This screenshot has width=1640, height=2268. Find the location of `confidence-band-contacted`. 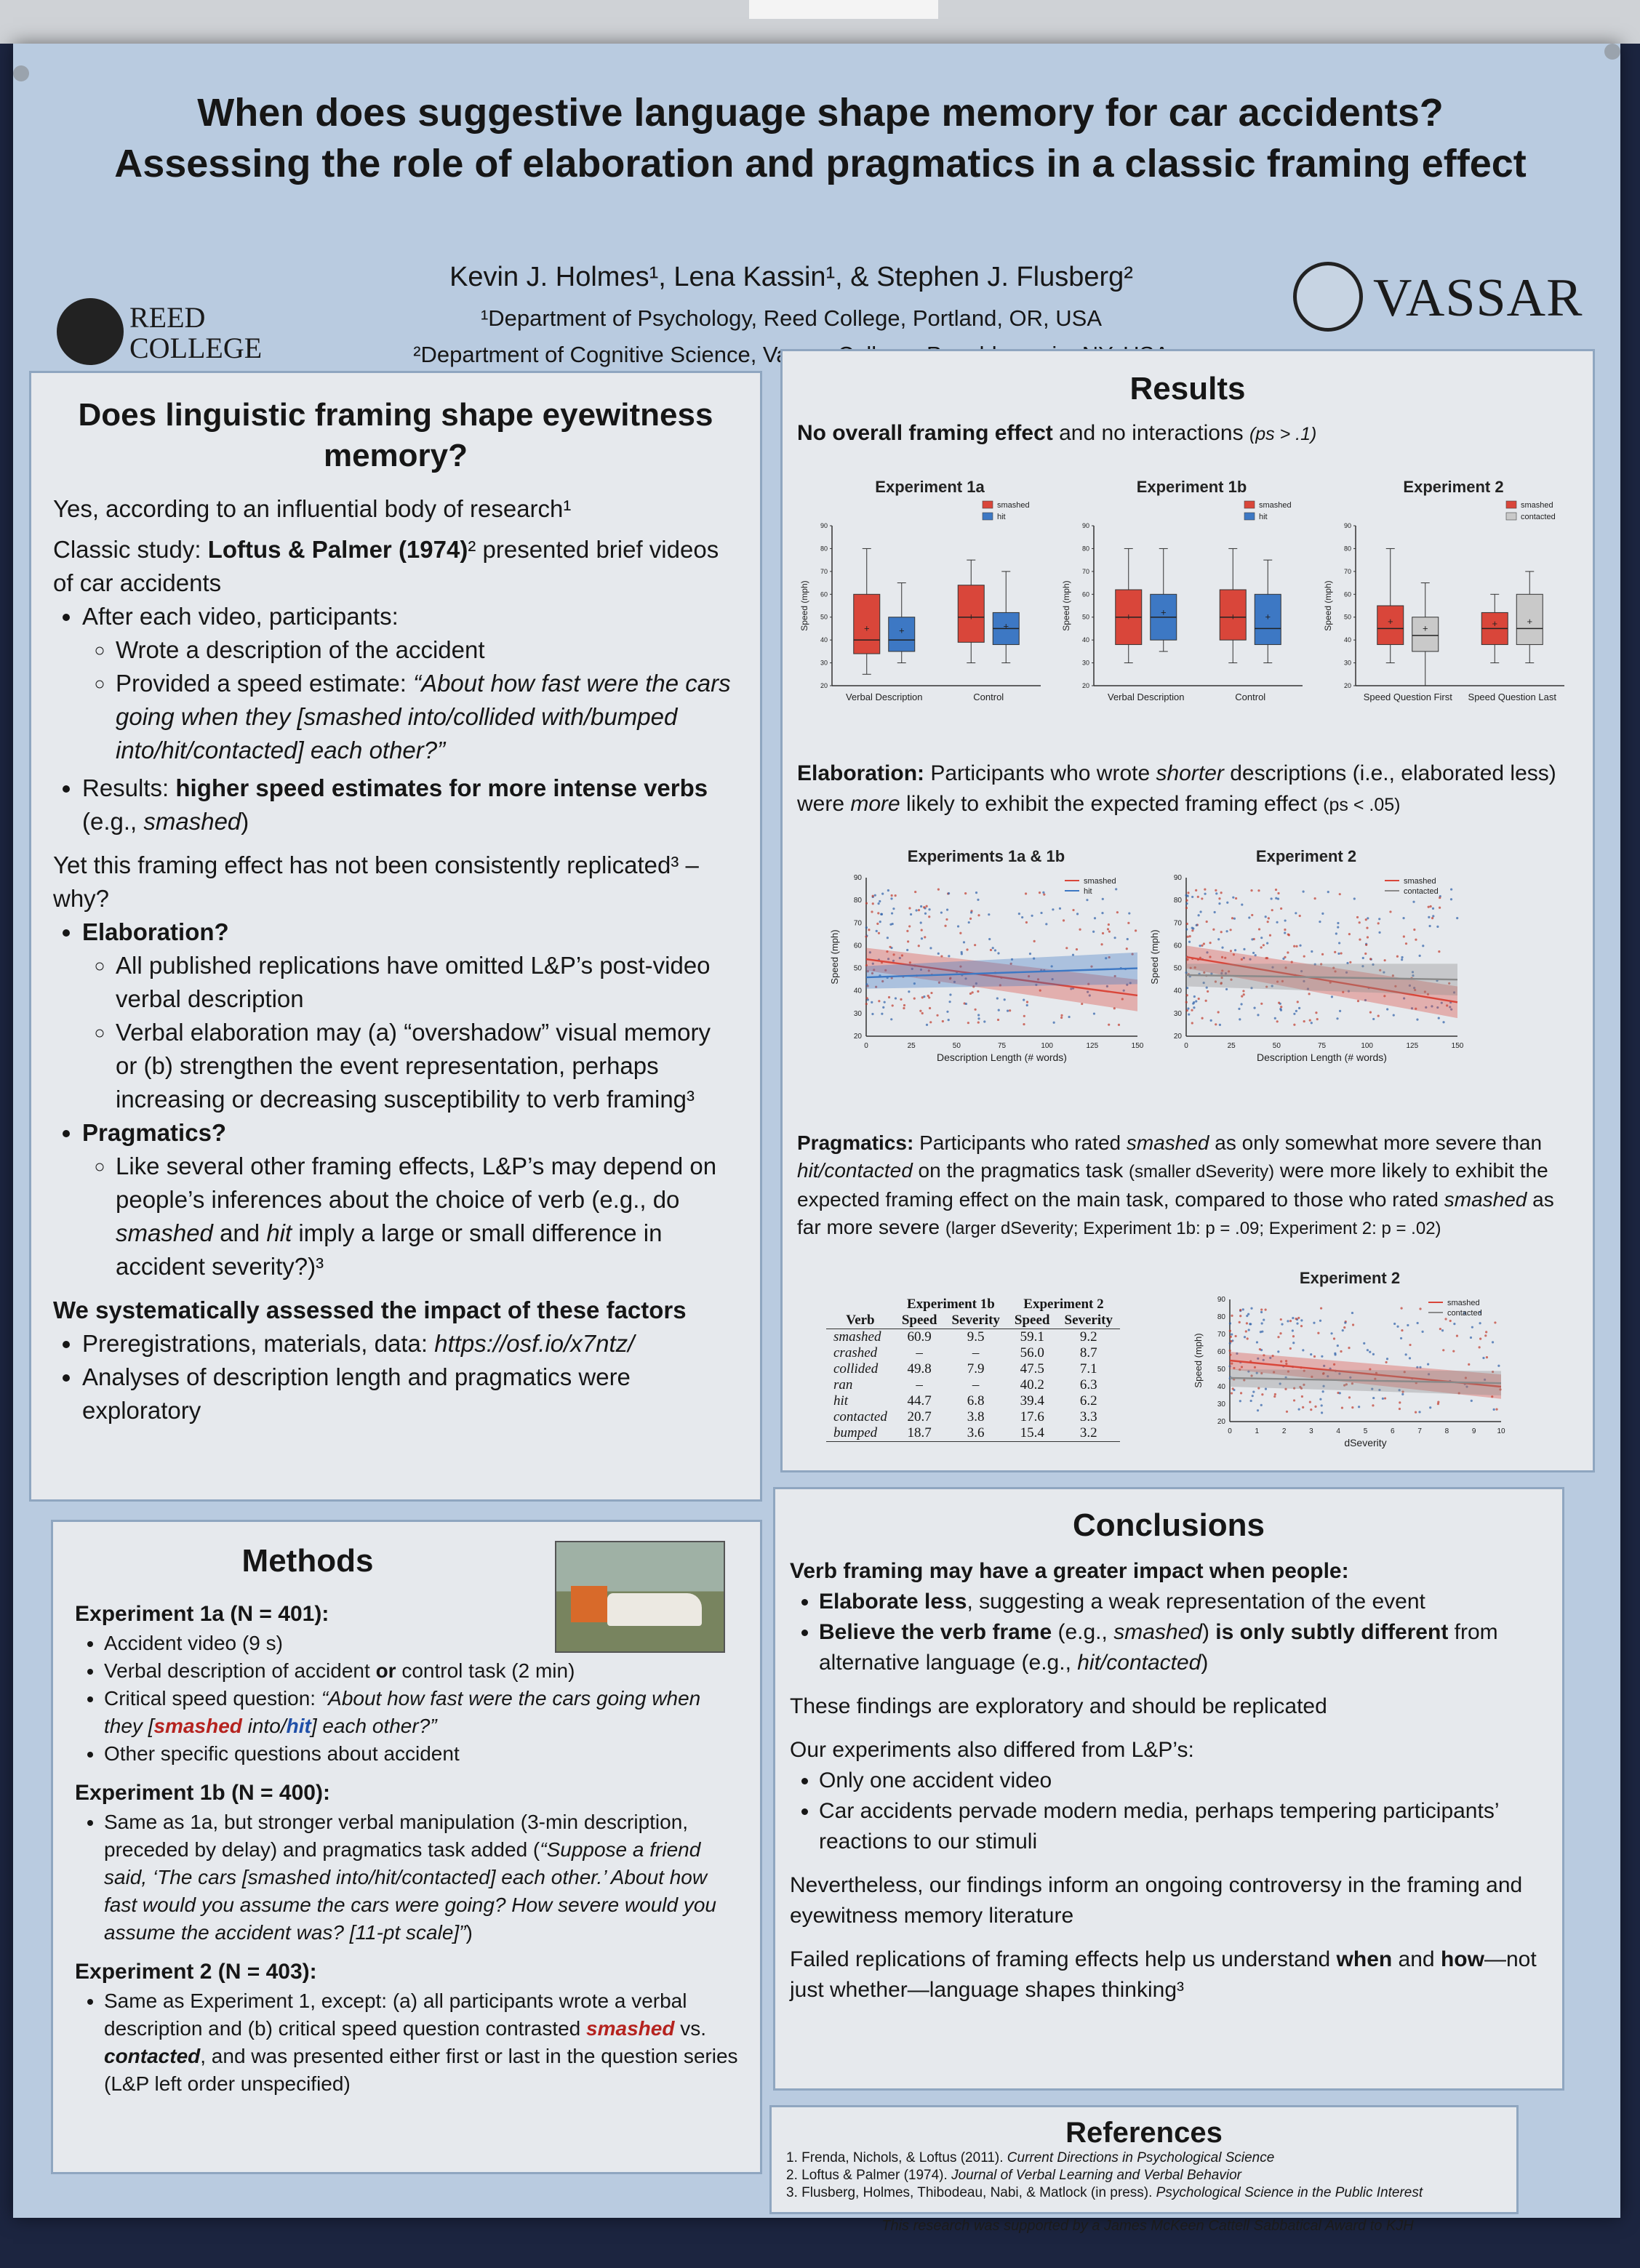

confidence-band-contacted is located at coordinates (1321, 979).